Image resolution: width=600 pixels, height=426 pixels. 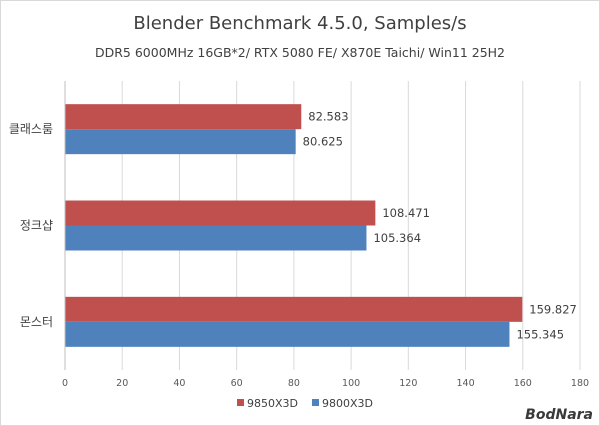 I want to click on bodnara-watermark-logo: BodNara, so click(x=559, y=415).